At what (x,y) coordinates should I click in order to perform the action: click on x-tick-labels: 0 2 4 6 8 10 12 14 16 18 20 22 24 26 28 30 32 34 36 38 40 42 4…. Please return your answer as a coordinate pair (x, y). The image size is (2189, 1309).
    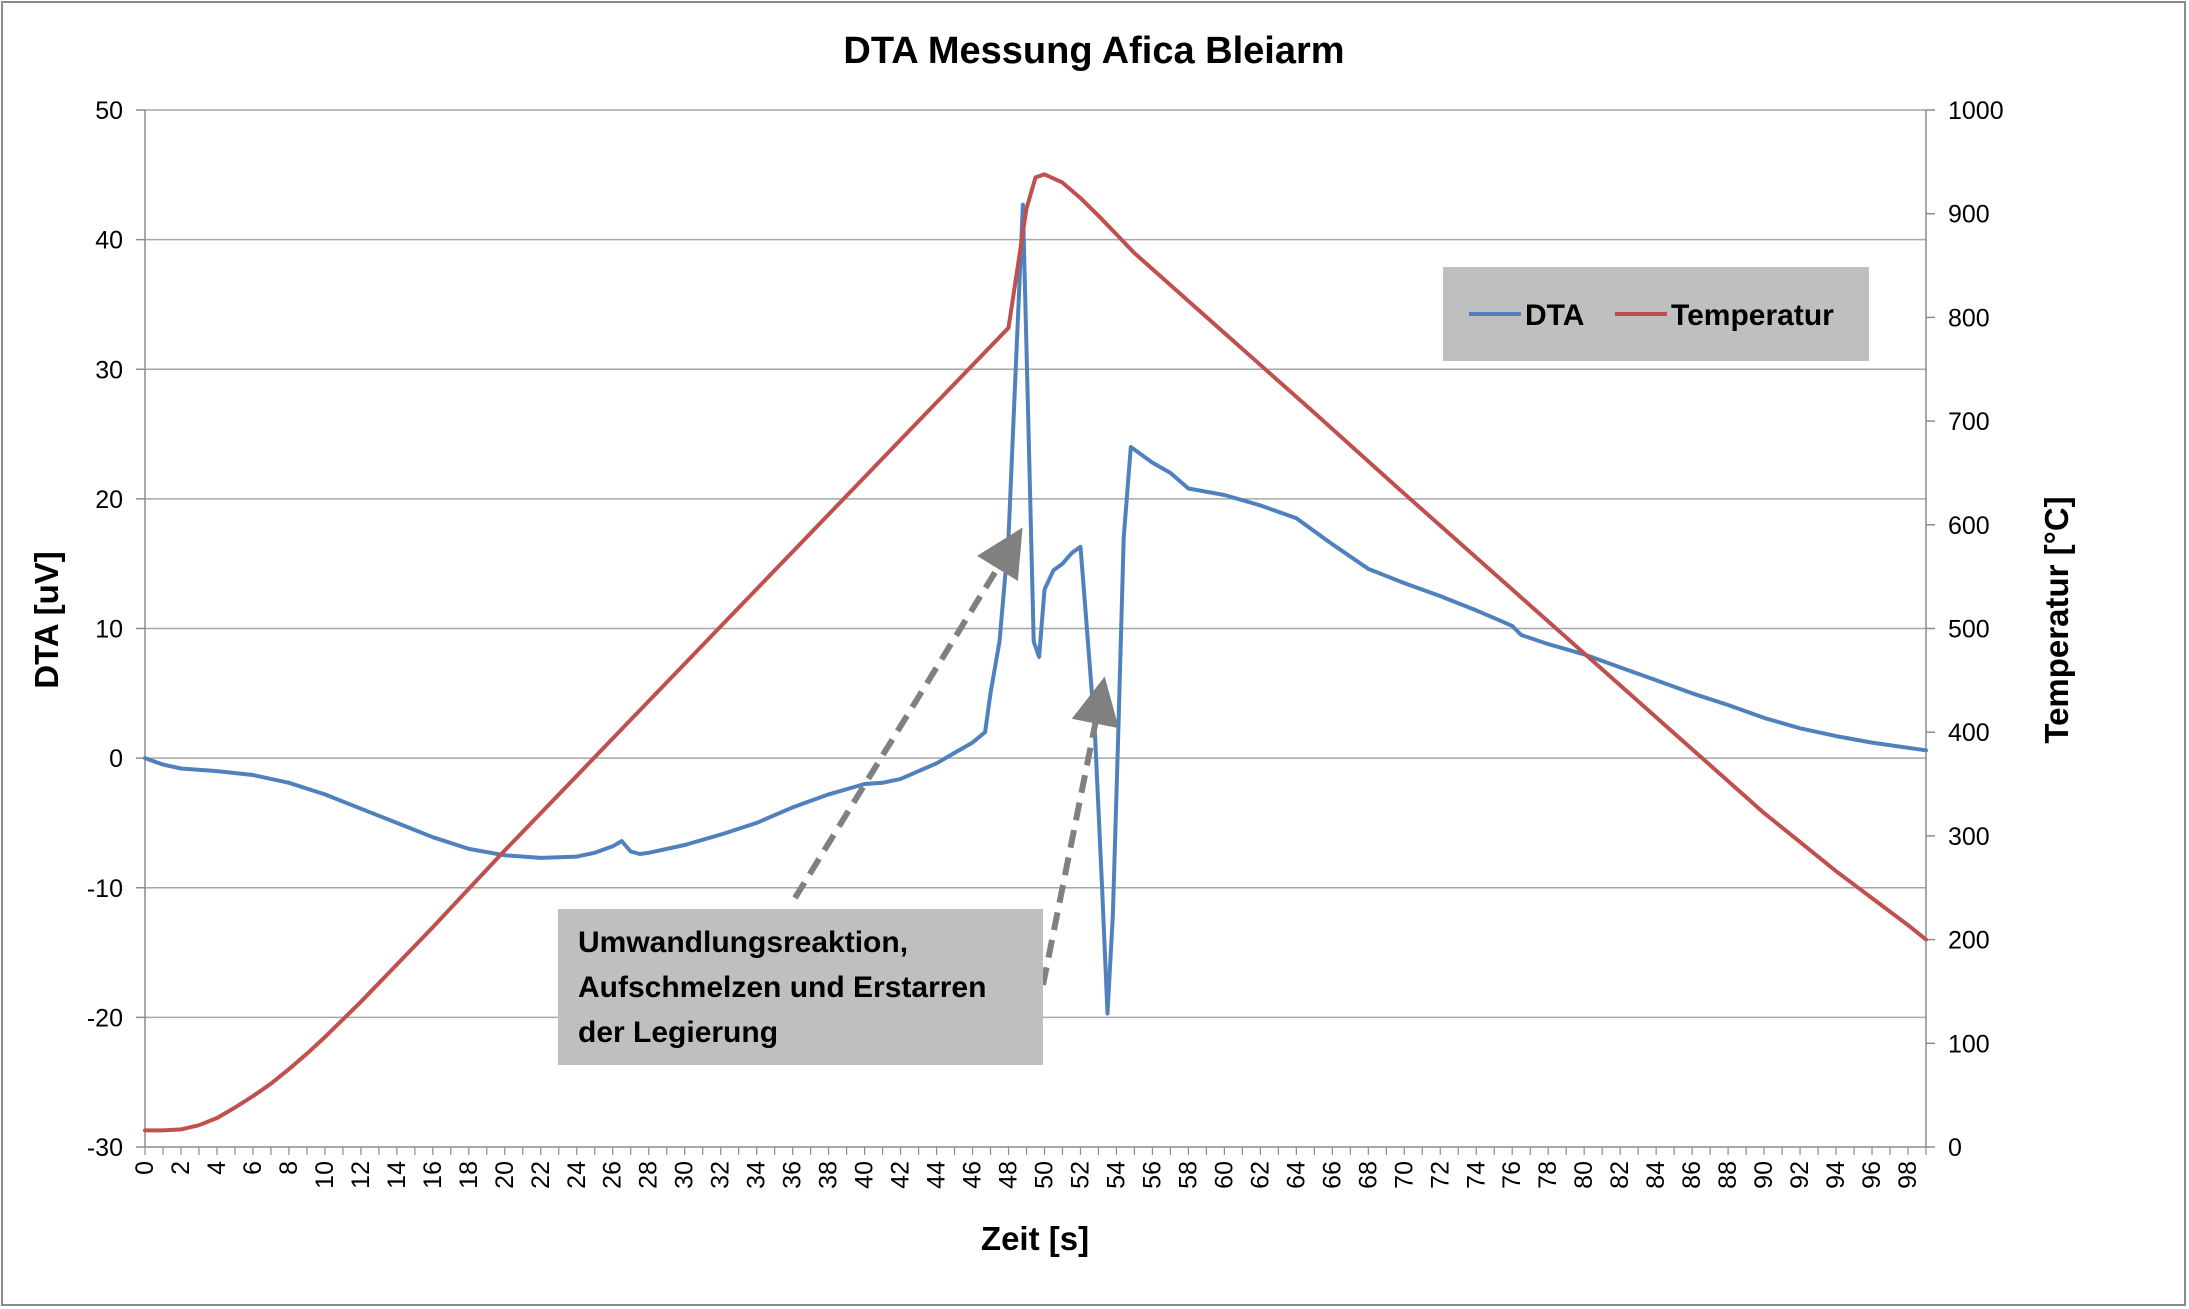
    Looking at the image, I should click on (1026, 1175).